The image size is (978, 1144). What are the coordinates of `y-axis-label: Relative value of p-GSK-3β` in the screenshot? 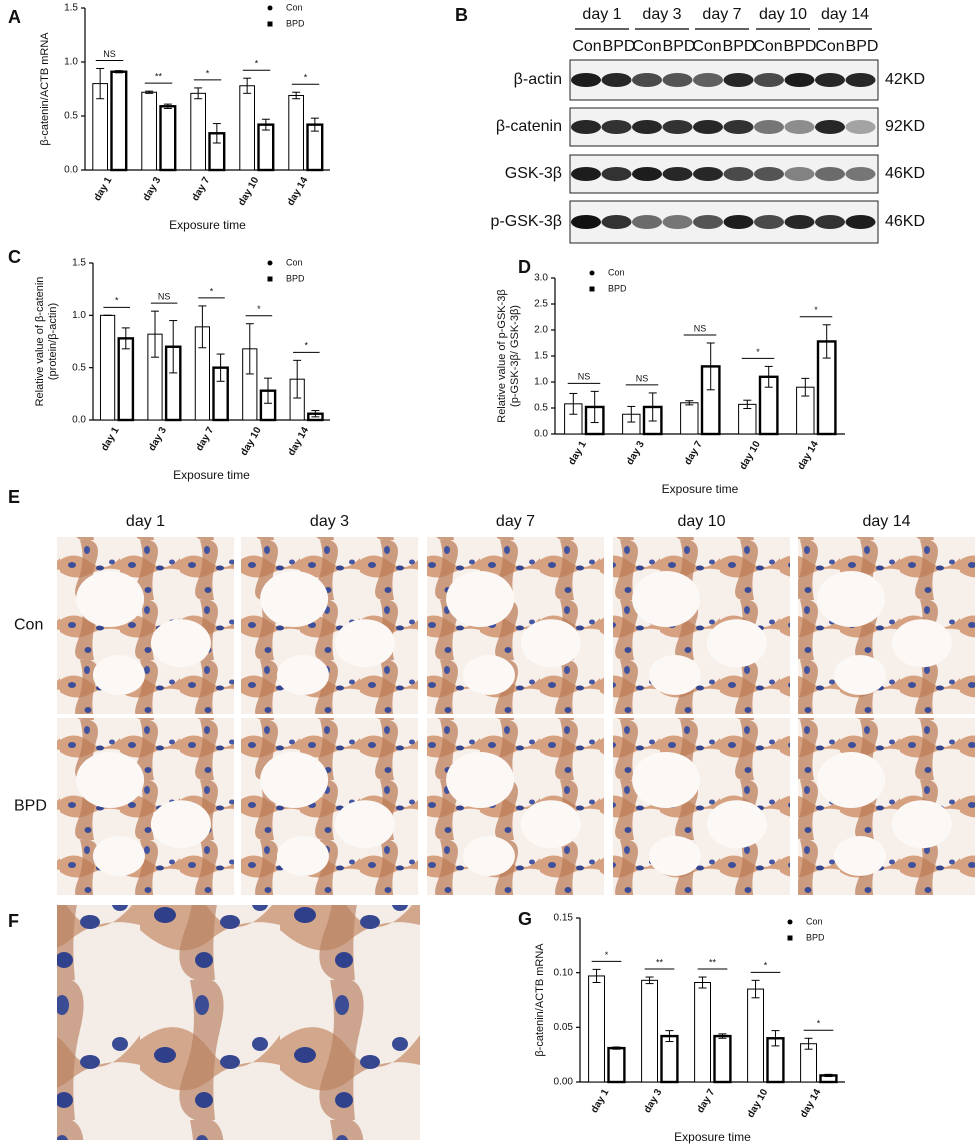 It's located at (502, 356).